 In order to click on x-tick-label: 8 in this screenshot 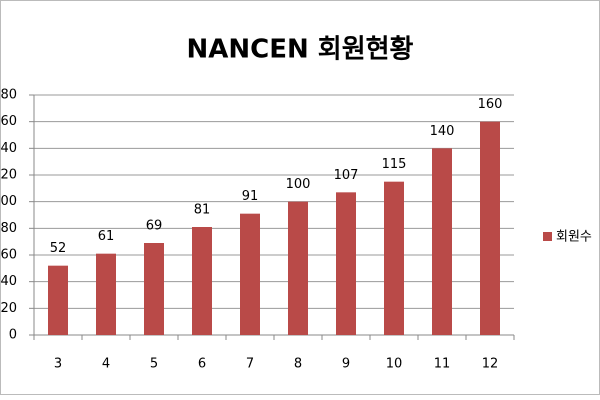, I will do `click(298, 364)`.